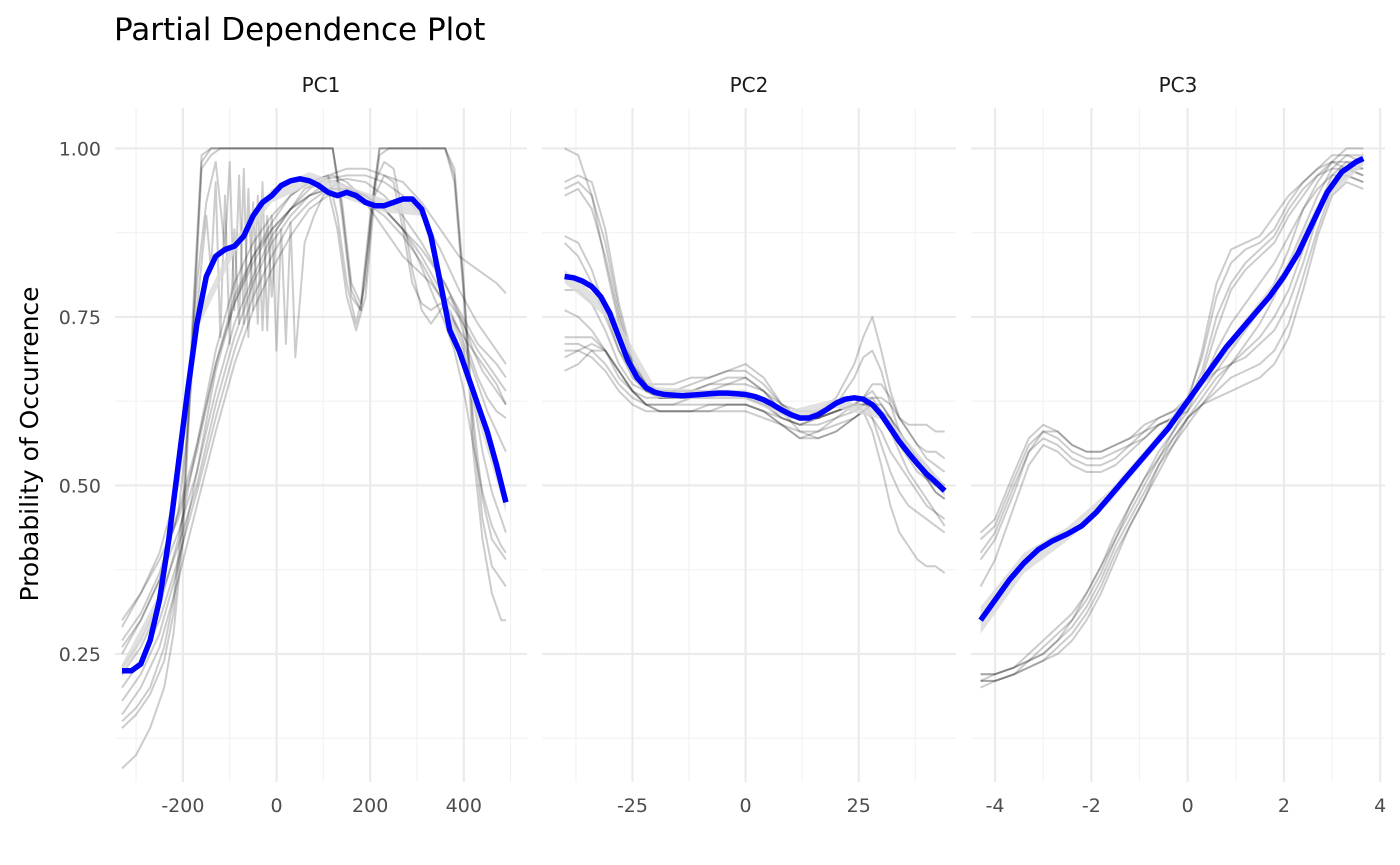 The image size is (1400, 865). What do you see at coordinates (464, 806) in the screenshot?
I see `x-tick-label: 400` at bounding box center [464, 806].